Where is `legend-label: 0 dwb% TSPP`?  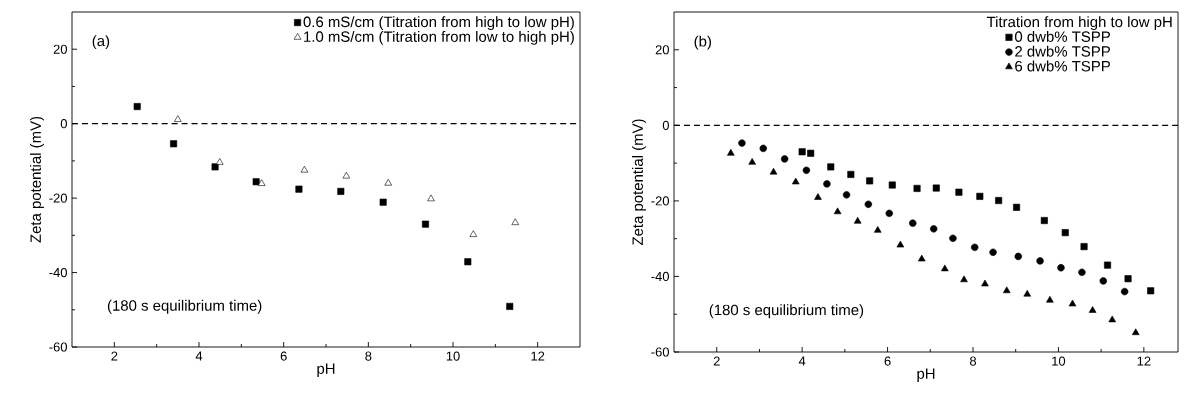
legend-label: 0 dwb% TSPP is located at coordinates (1062, 36).